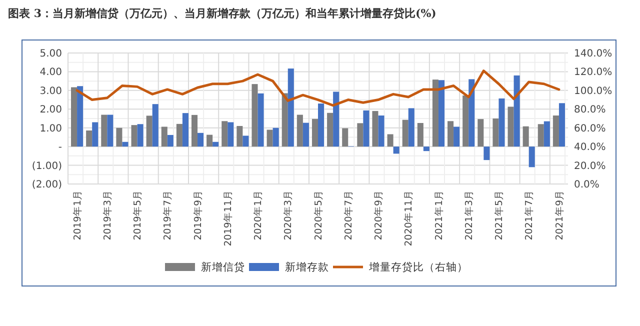  What do you see at coordinates (51, 72) in the screenshot?
I see `y-tick-label: 4.00` at bounding box center [51, 72].